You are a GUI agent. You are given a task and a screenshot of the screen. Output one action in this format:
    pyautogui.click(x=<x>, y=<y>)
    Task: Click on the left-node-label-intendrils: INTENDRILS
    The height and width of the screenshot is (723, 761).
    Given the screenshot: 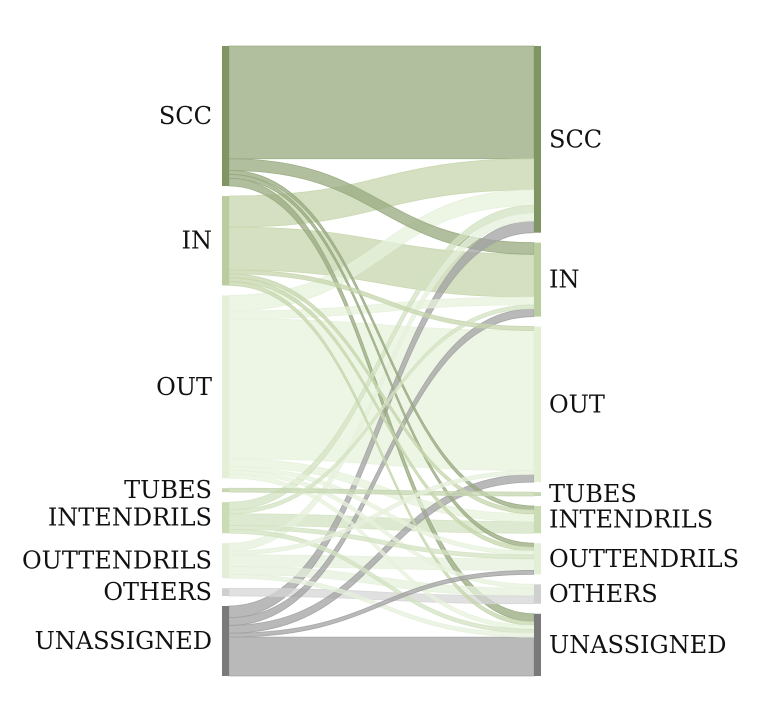 What is the action you would take?
    pyautogui.click(x=130, y=518)
    